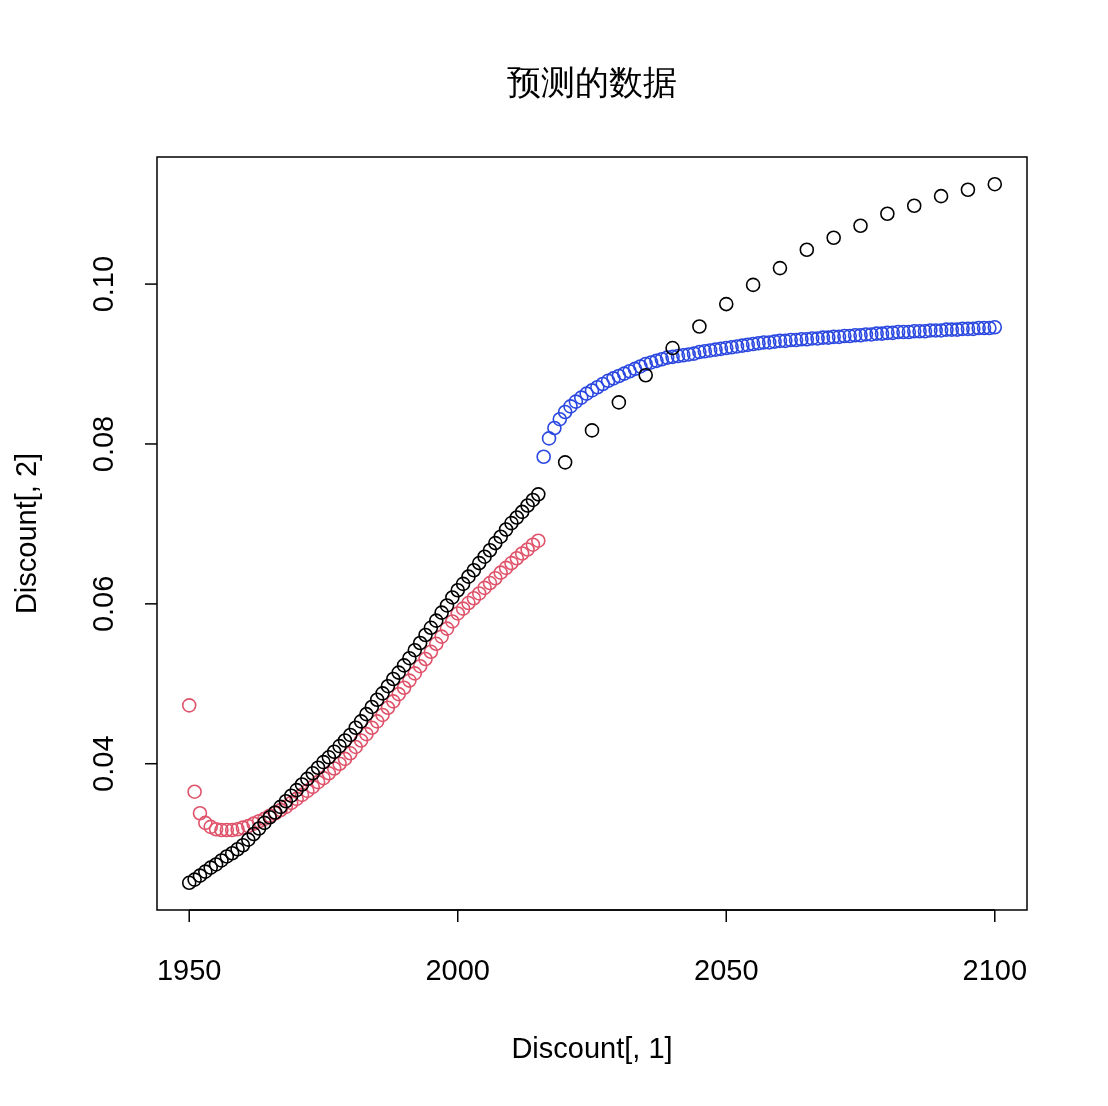 This screenshot has width=1108, height=1106. What do you see at coordinates (592, 82) in the screenshot?
I see `chart-title: 预测的数据` at bounding box center [592, 82].